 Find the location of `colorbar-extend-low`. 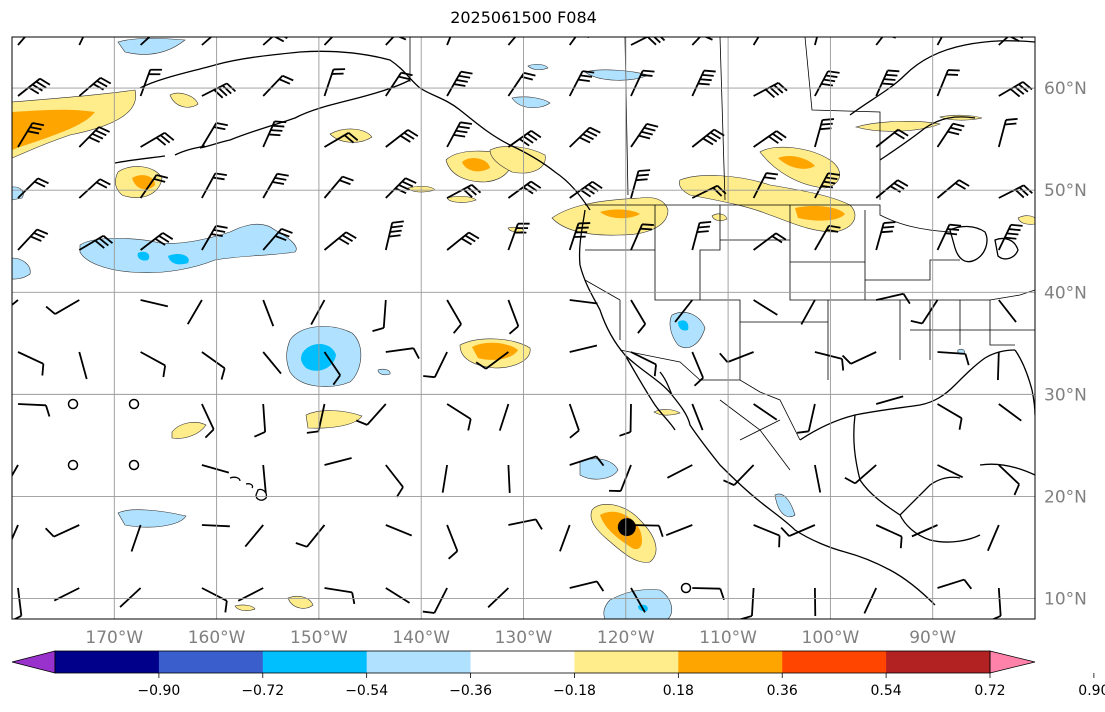

colorbar-extend-low is located at coordinates (33, 662).